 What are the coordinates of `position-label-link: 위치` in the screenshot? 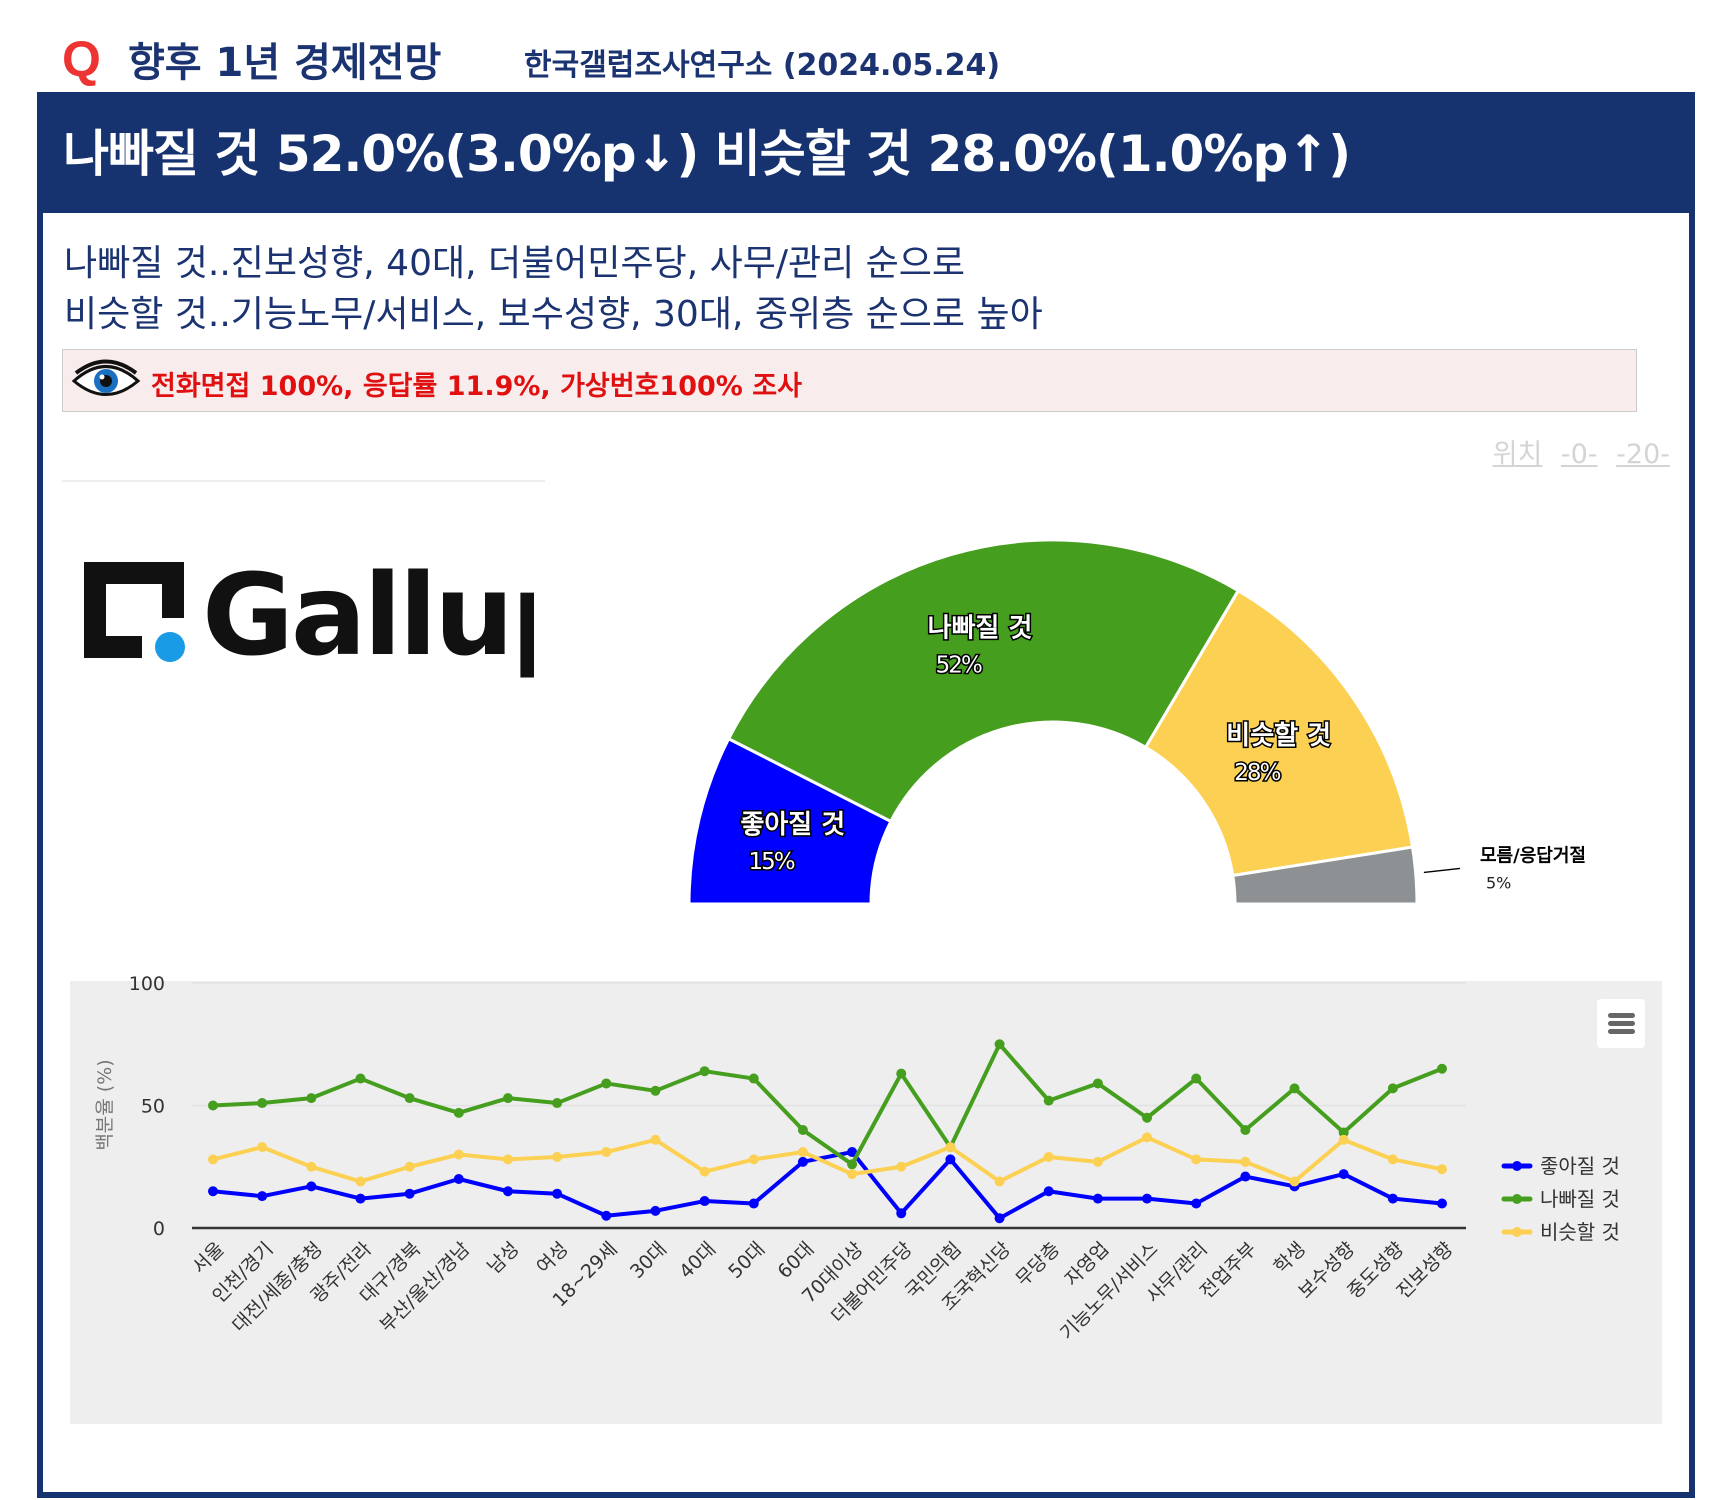 It's located at (1517, 454).